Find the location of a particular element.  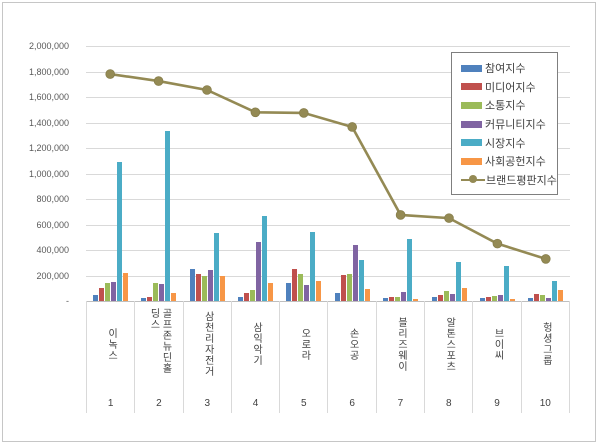

category-label: 블리즈웨이 is located at coordinates (401, 344).